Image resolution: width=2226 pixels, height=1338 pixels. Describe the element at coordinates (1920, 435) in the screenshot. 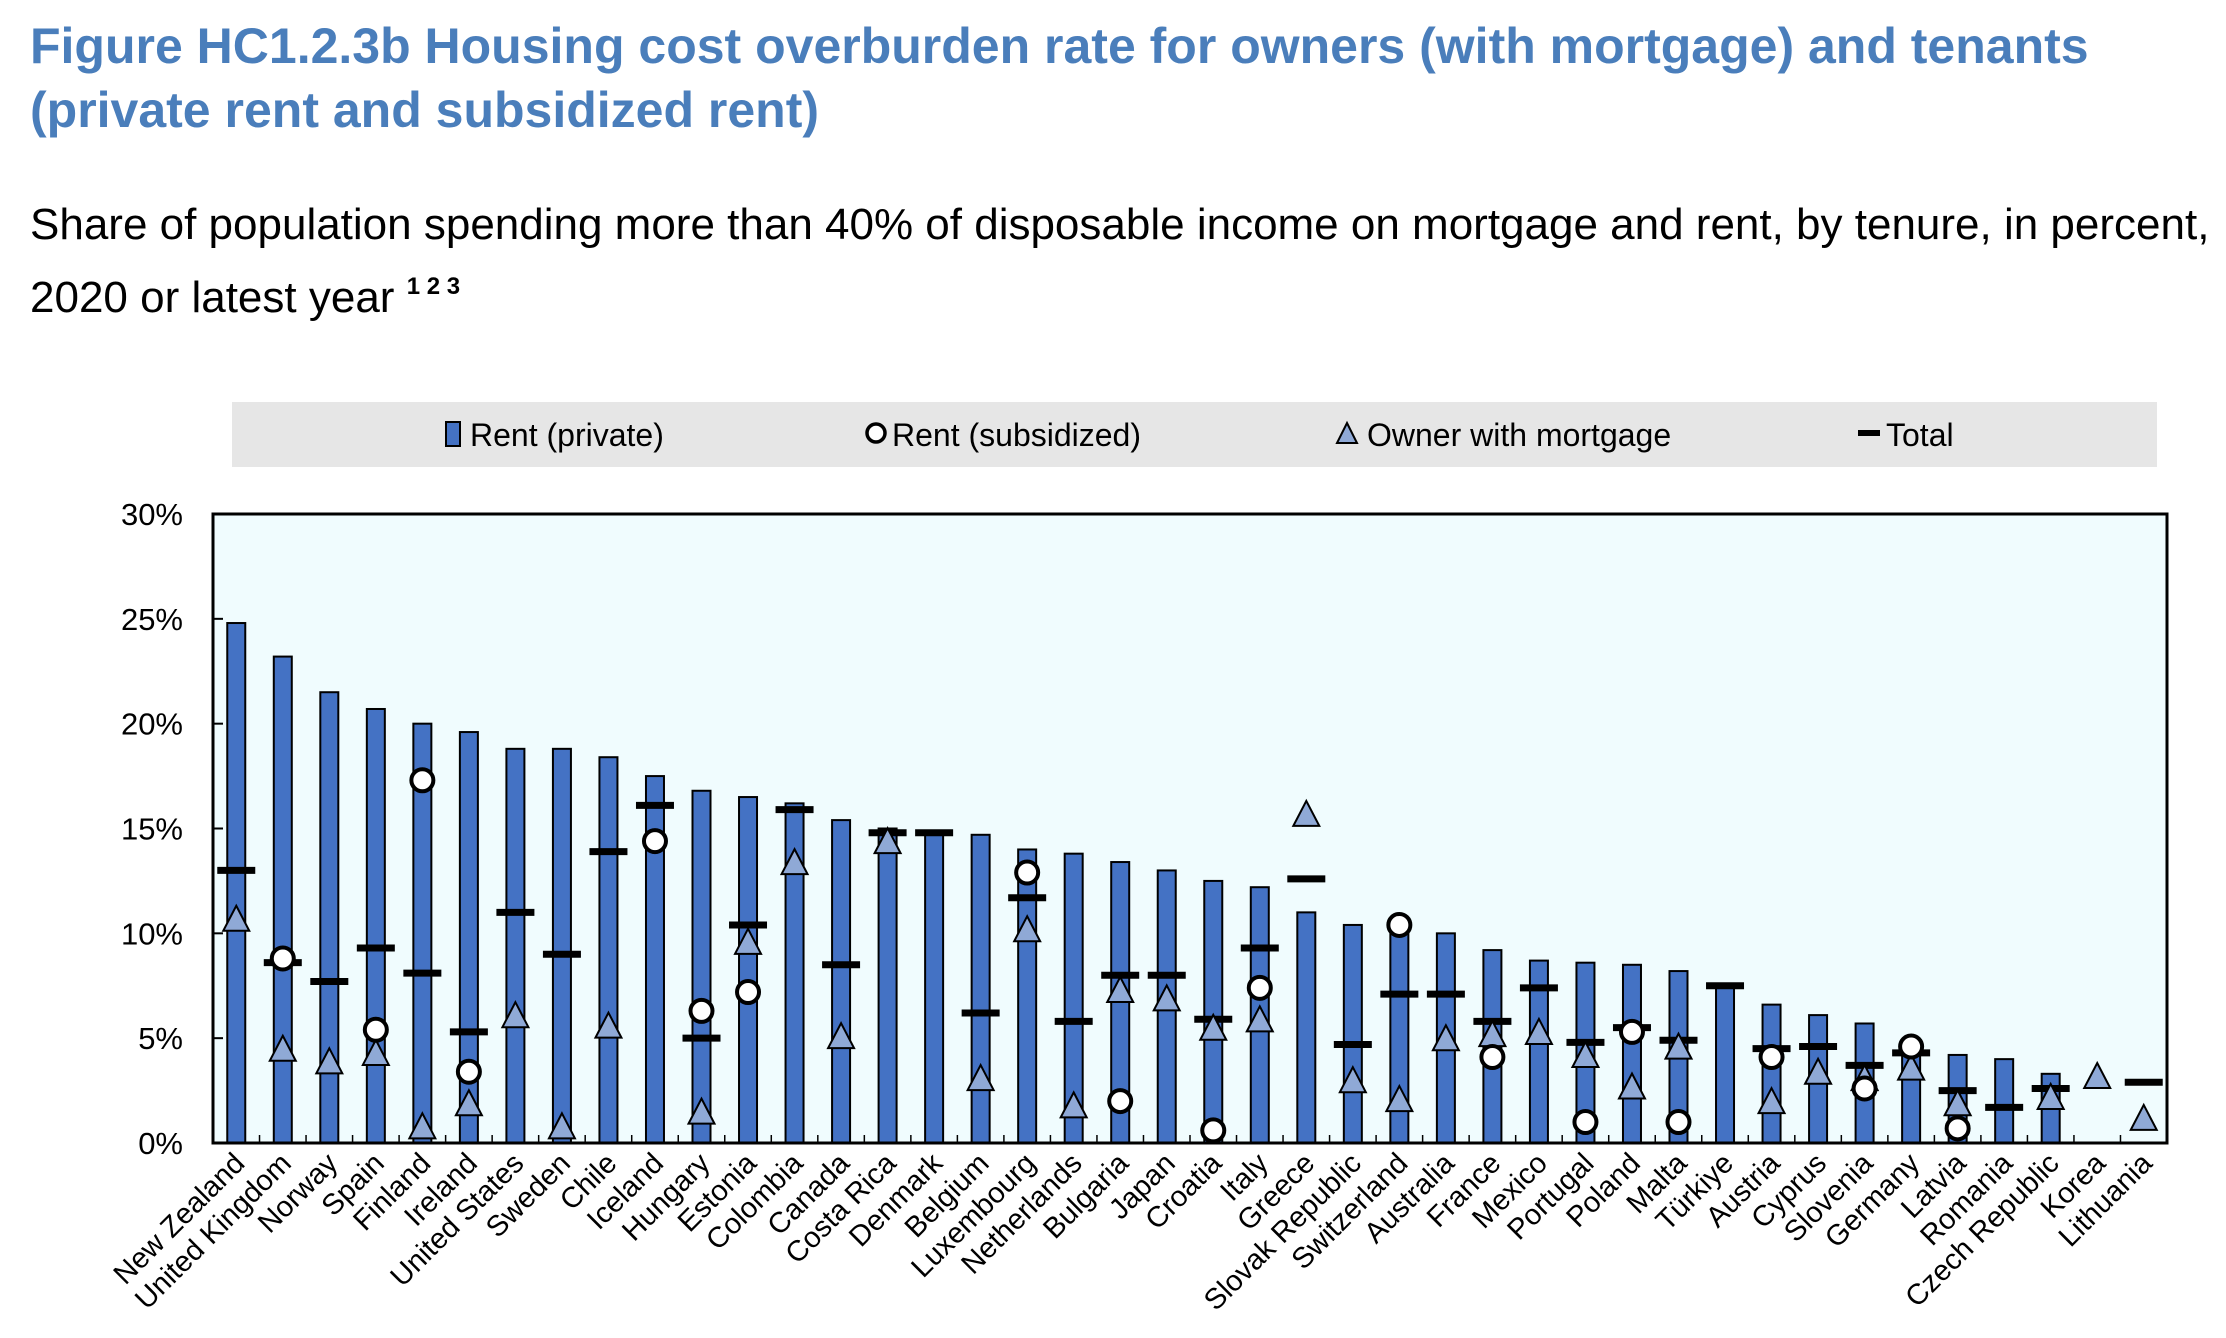

I see `legend-label-total: Total` at that location.